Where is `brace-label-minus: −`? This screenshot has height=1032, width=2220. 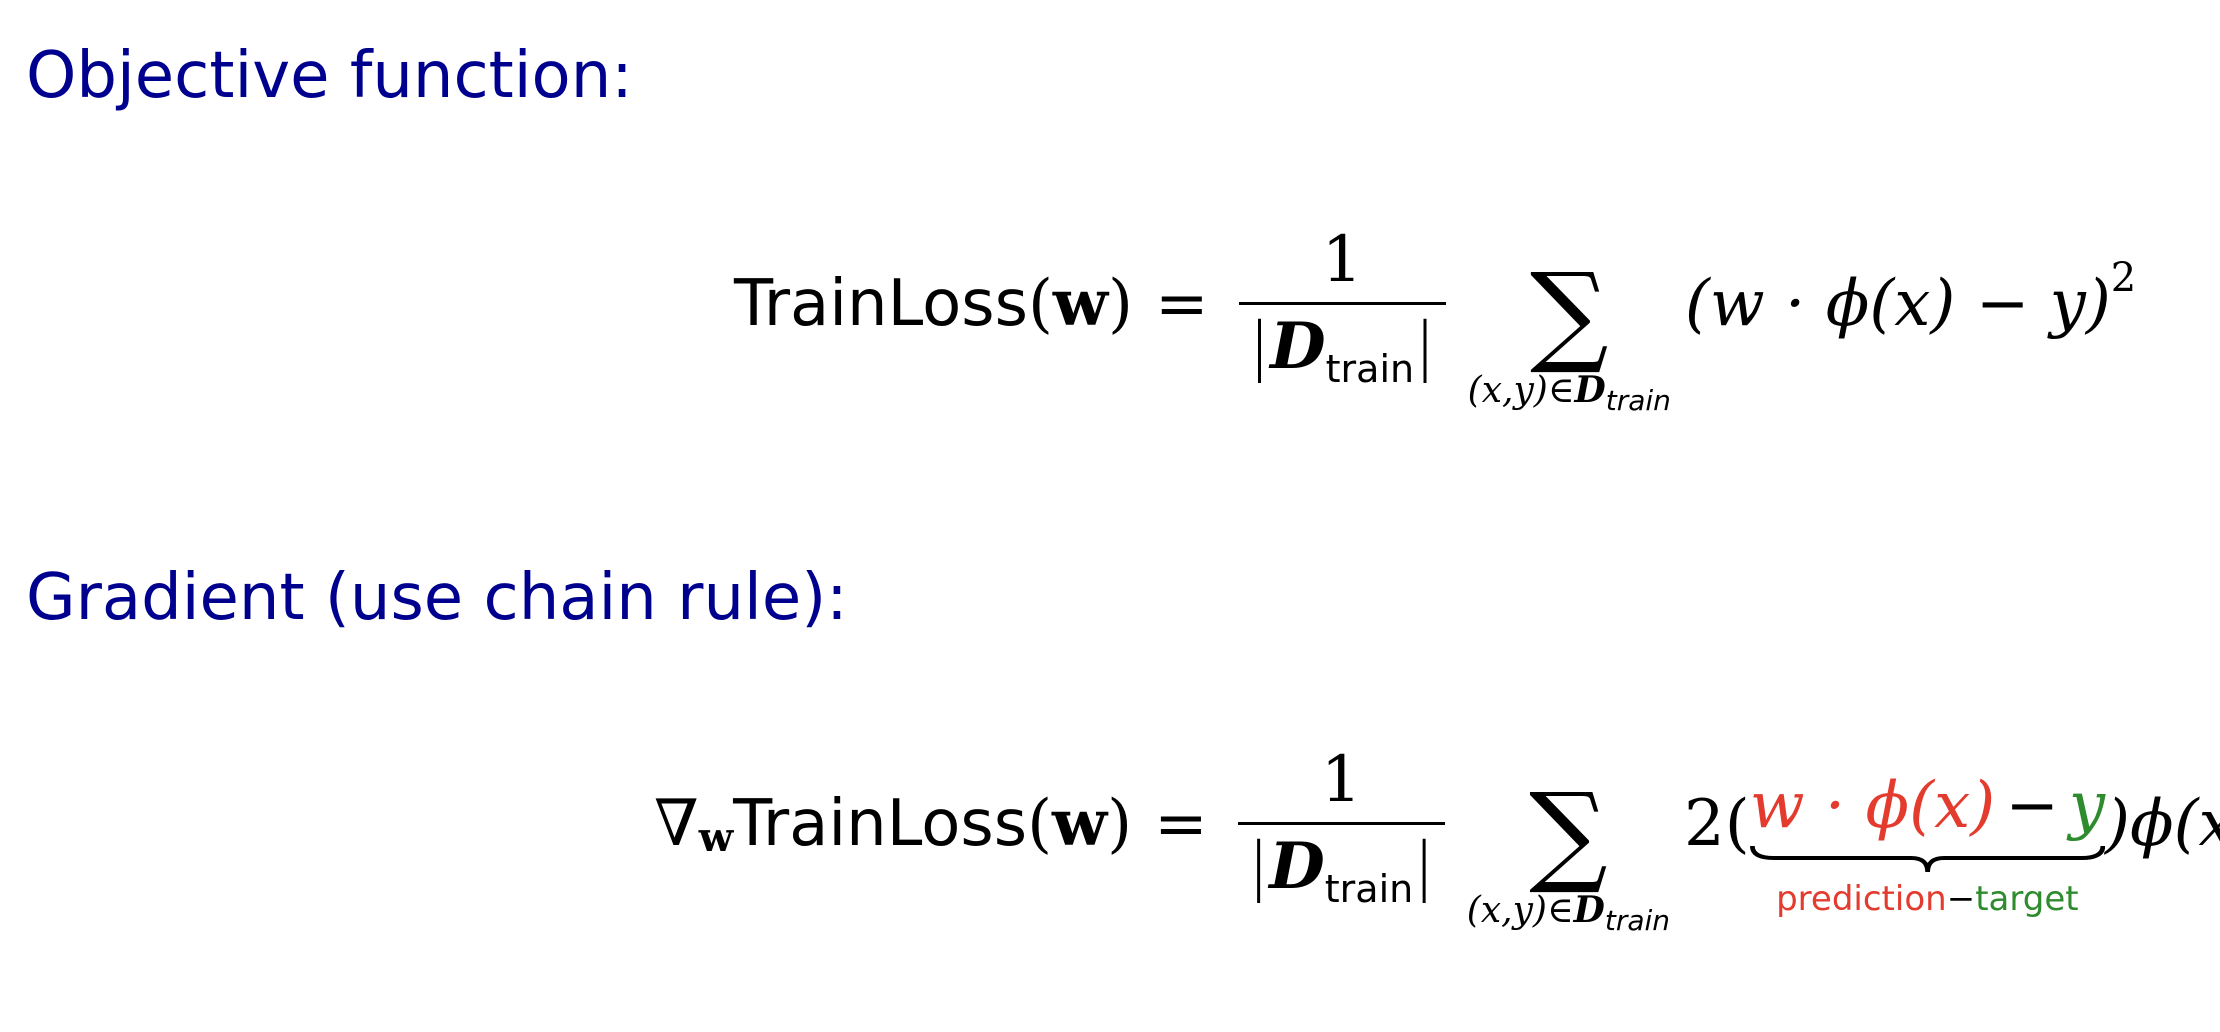
brace-label-minus: − is located at coordinates (1961, 898).